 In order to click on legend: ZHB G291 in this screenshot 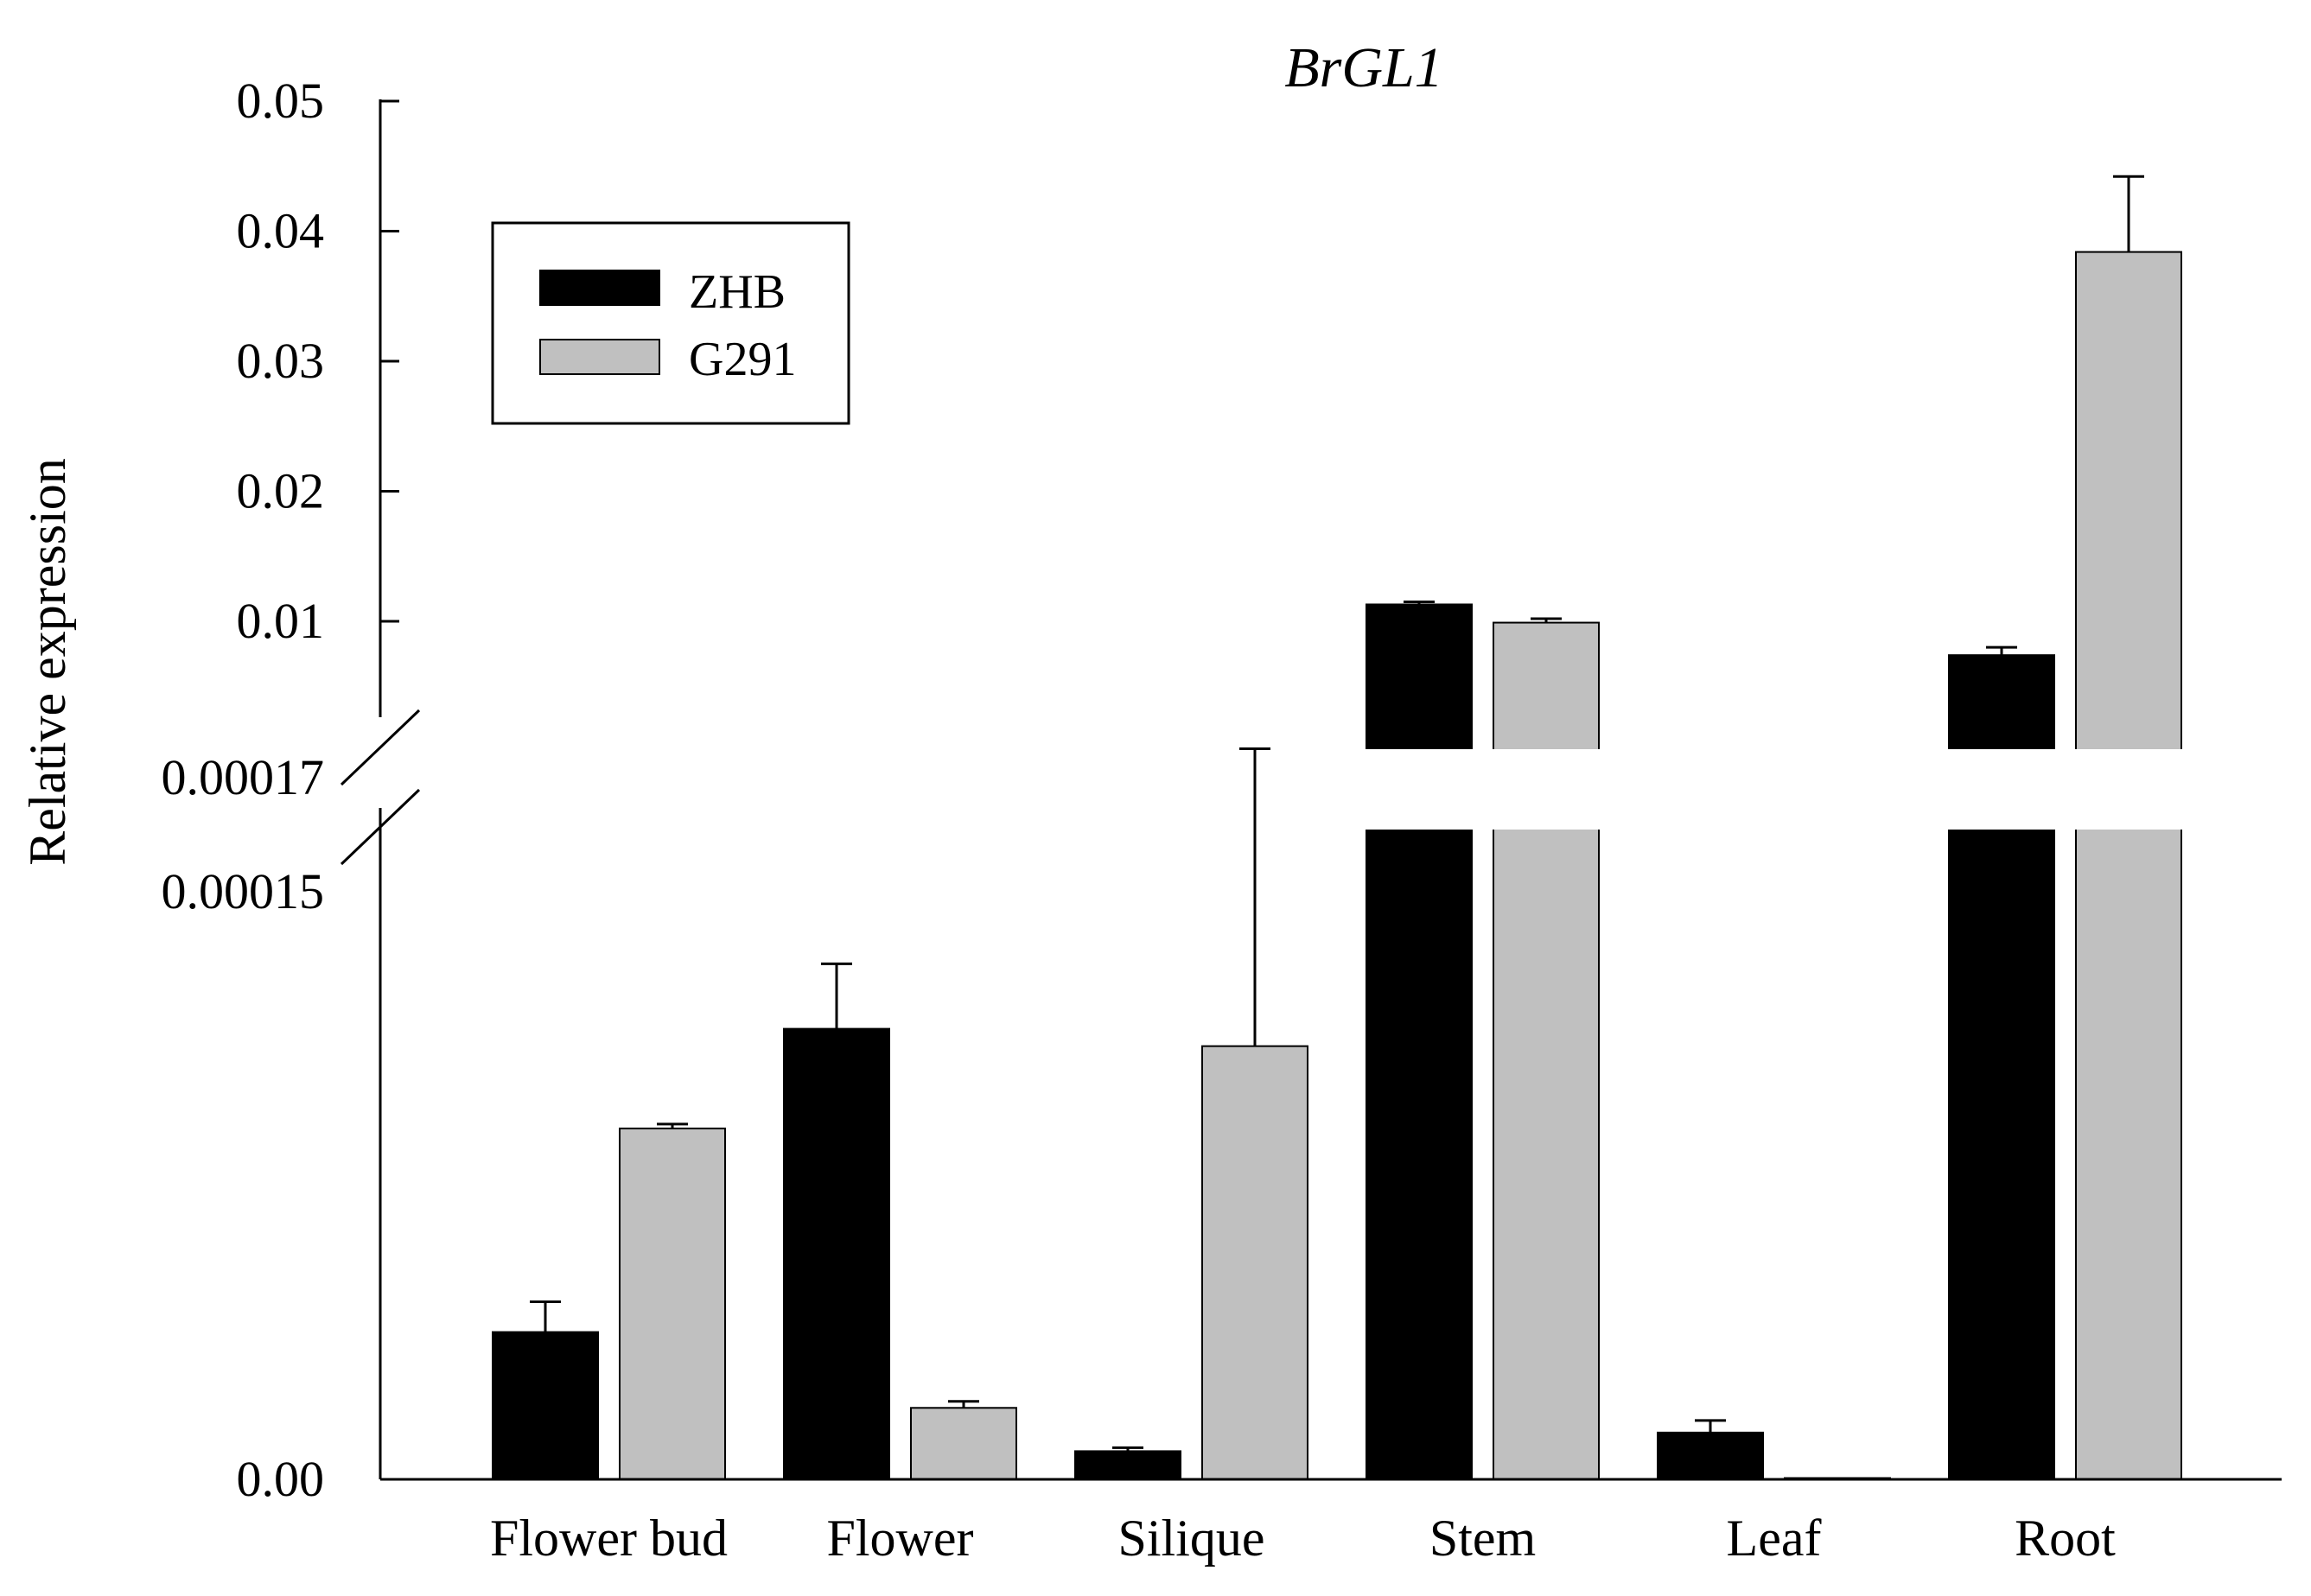, I will do `click(670, 323)`.